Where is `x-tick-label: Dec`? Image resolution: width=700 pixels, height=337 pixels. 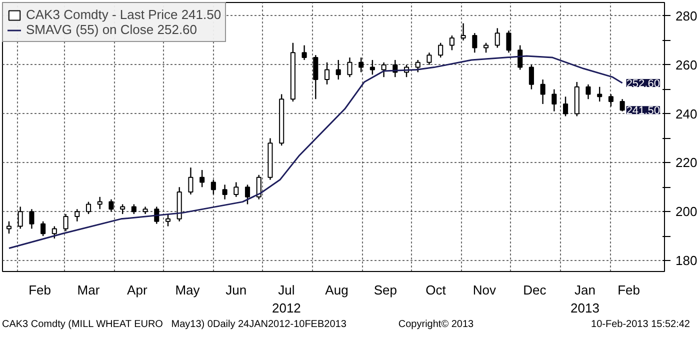
x-tick-label: Dec is located at coordinates (535, 290).